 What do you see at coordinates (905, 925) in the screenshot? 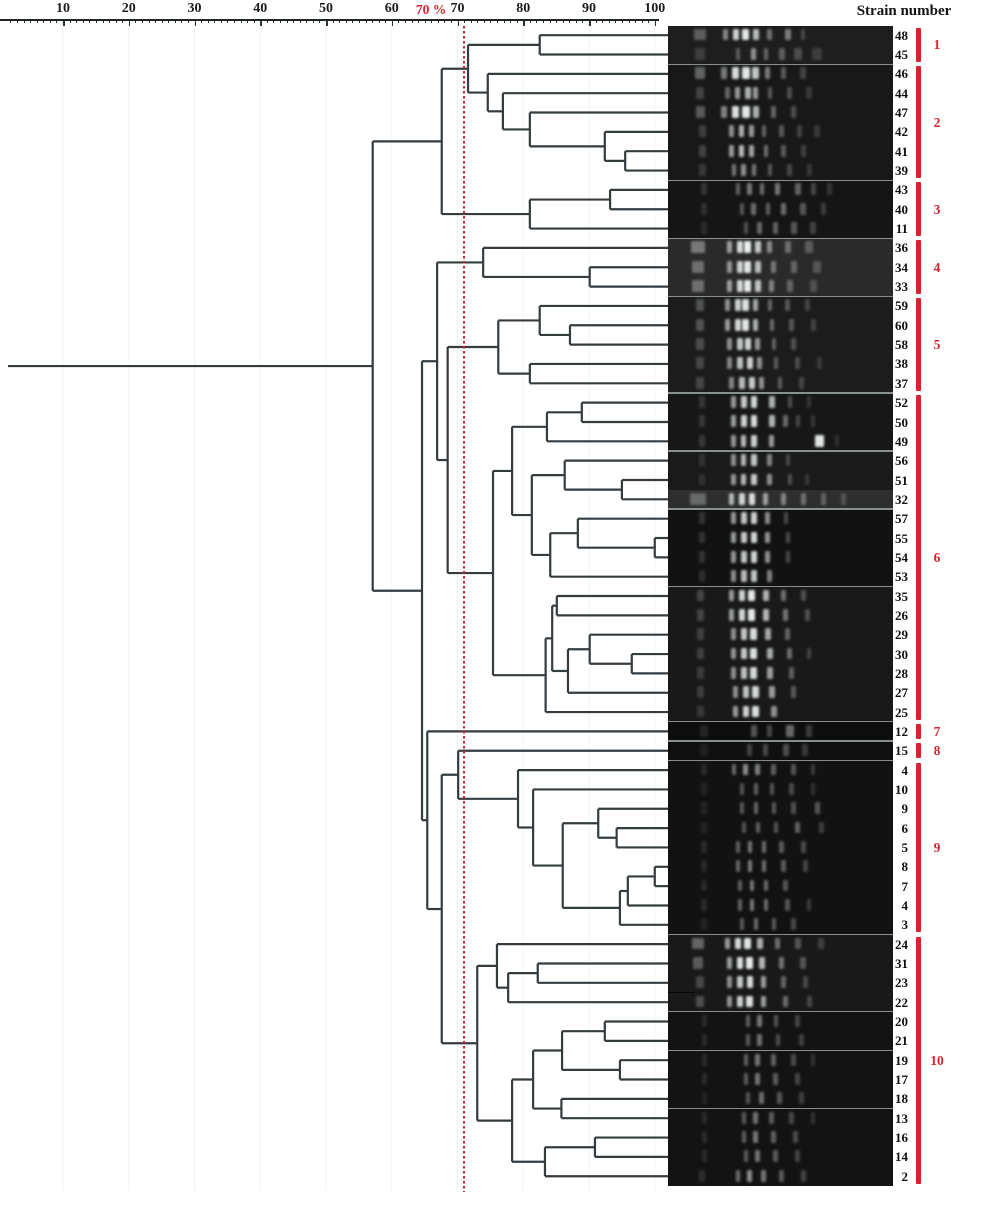
I see `strain-label: 3` at bounding box center [905, 925].